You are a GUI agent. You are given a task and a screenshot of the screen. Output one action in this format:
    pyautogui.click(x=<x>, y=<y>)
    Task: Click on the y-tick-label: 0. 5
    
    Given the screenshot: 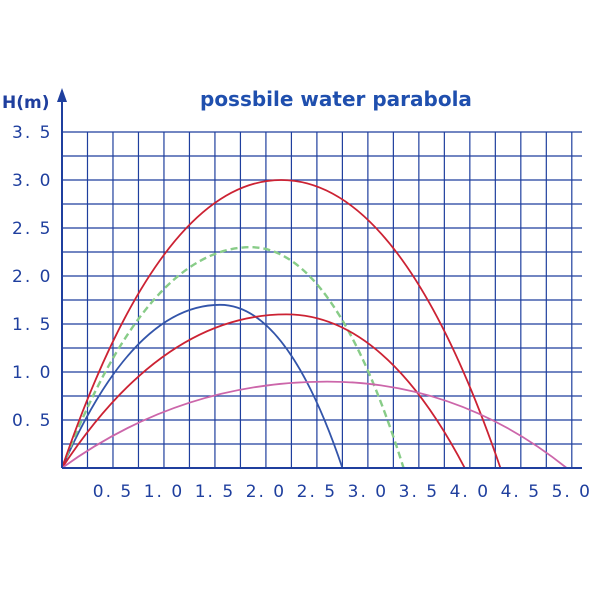 What is the action you would take?
    pyautogui.click(x=32, y=421)
    